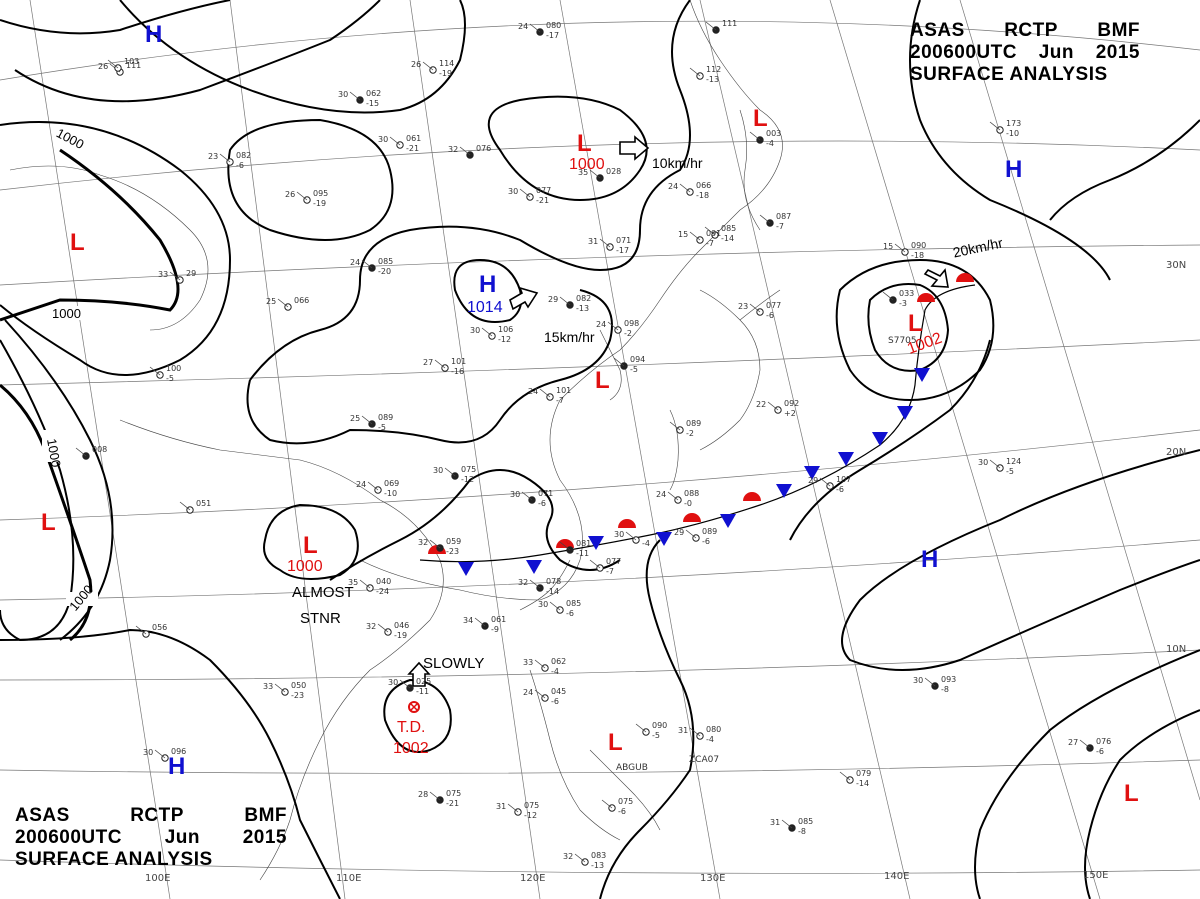  What do you see at coordinates (483, 148) in the screenshot?
I see `station-pressure: 076` at bounding box center [483, 148].